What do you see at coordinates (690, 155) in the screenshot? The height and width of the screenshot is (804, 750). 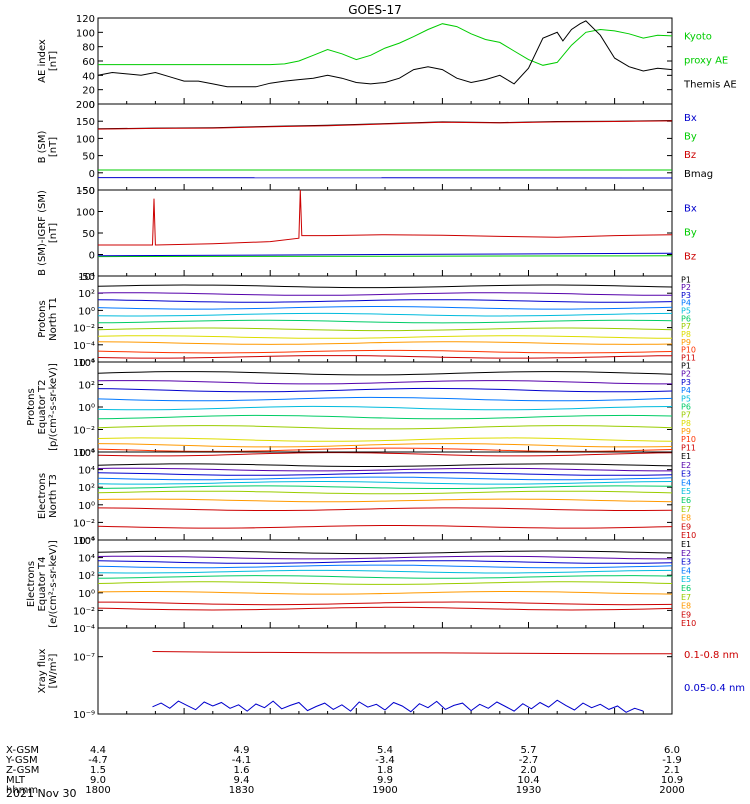 I see `legend-entry: Bz` at bounding box center [690, 155].